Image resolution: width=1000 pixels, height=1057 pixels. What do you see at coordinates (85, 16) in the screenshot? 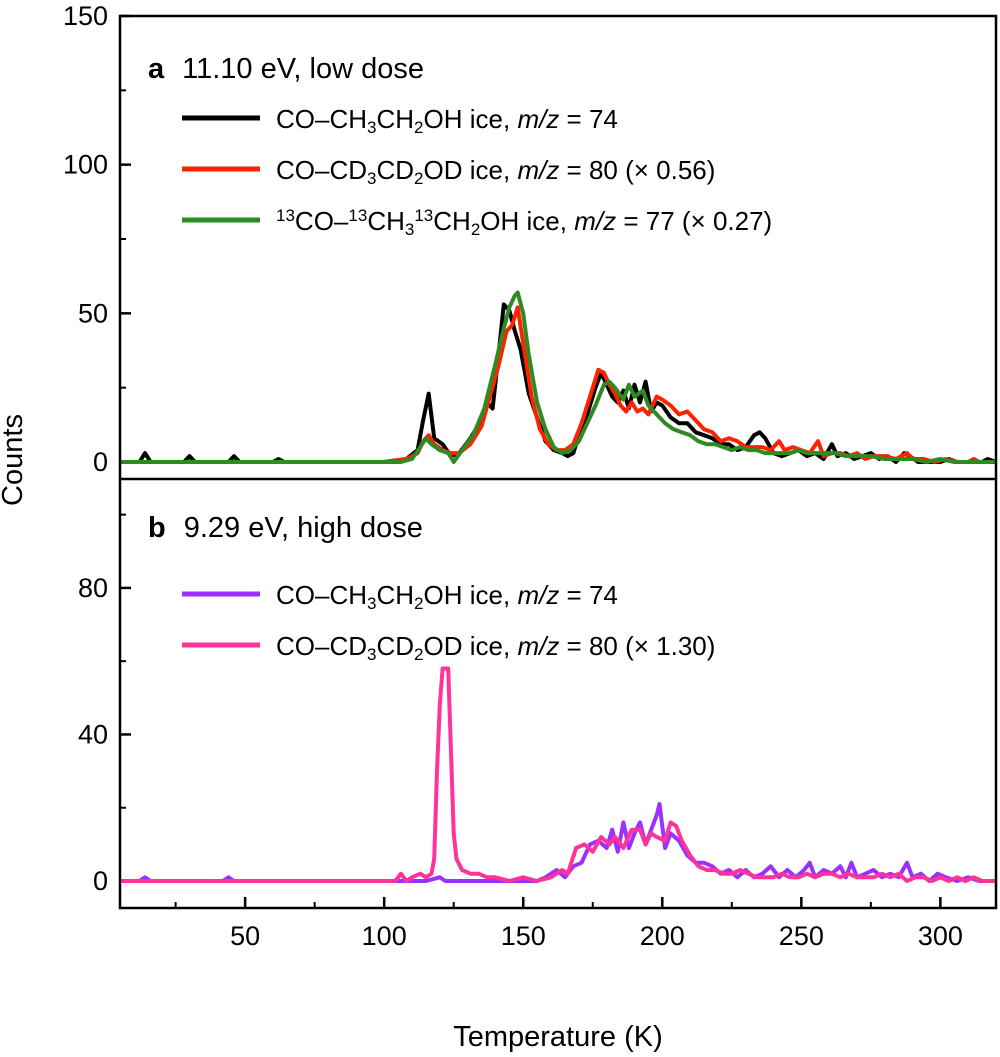
I see `y-tick-label: 150` at bounding box center [85, 16].